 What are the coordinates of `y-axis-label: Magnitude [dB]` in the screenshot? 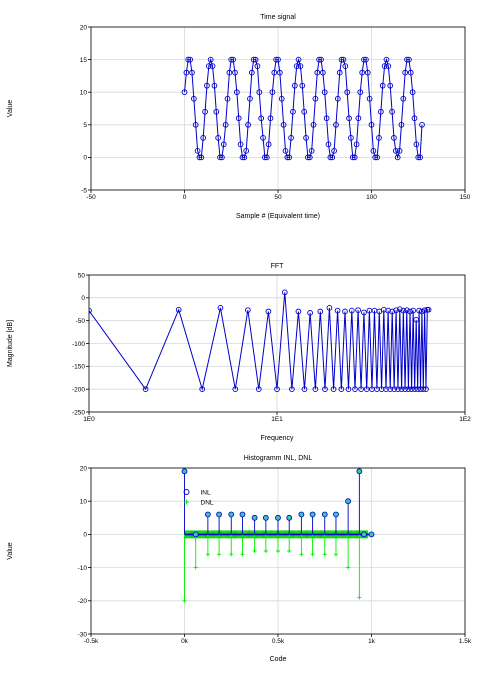 It's located at (10, 343).